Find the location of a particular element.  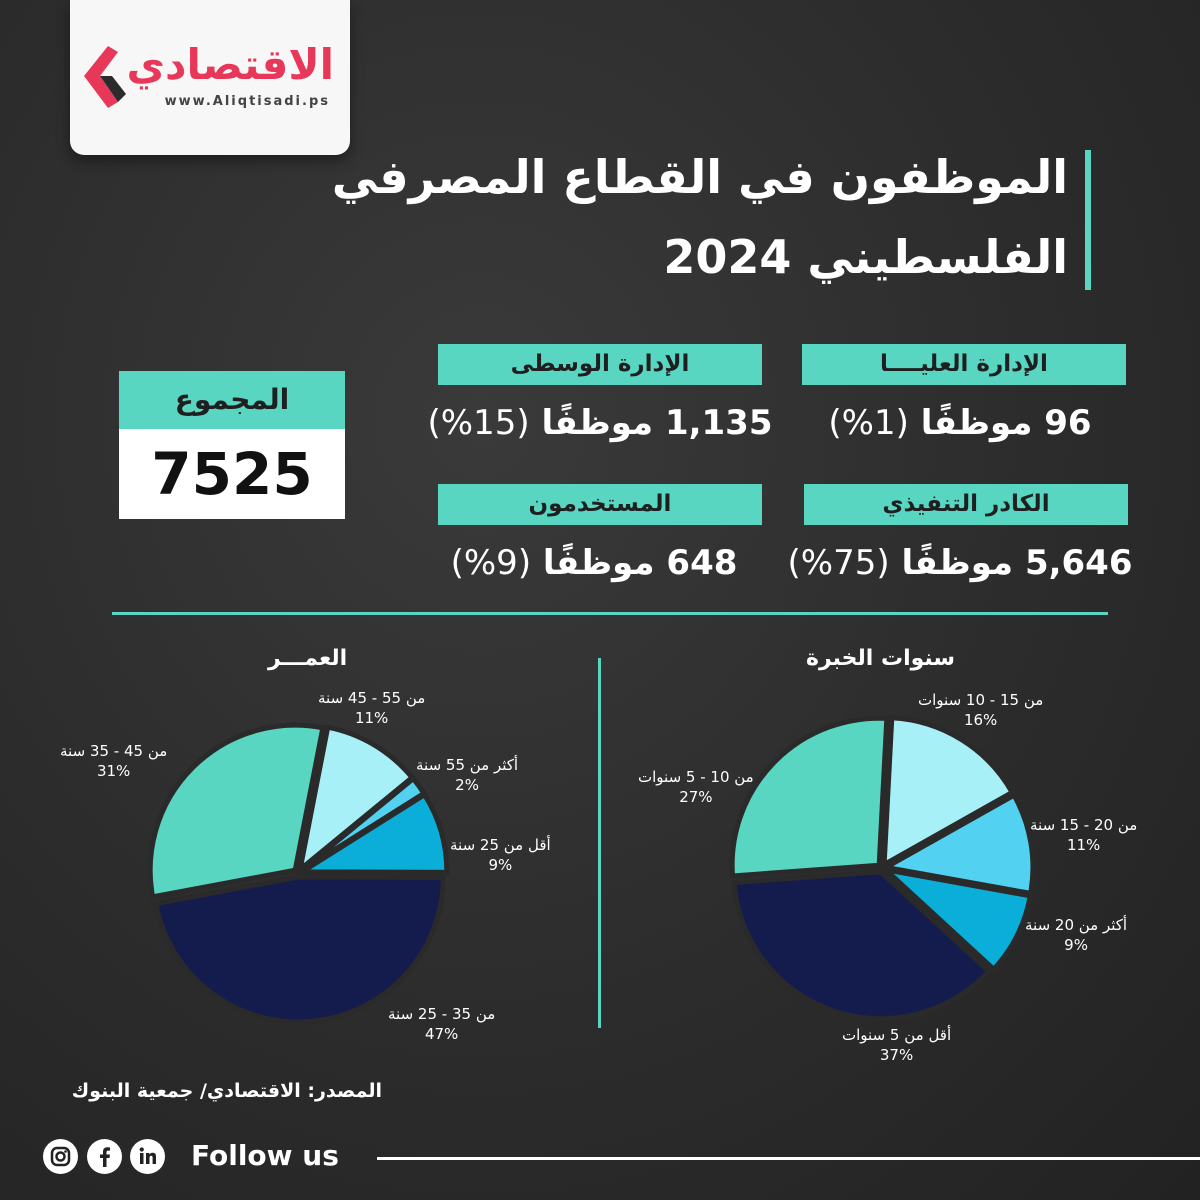

slice-label-name: أقل من 25 سنة is located at coordinates (500, 845).